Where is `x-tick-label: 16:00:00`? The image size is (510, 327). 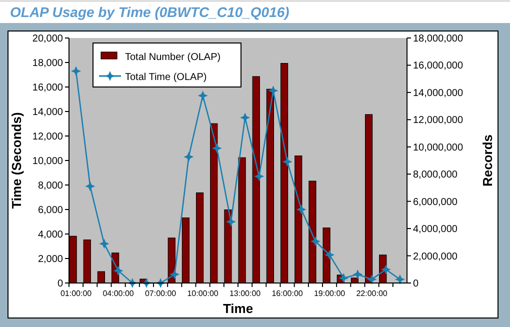
x-tick-label: 16:00:00 is located at coordinates (288, 293).